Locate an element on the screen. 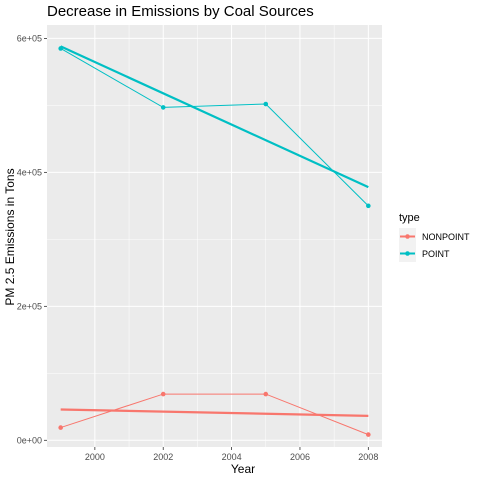  legend: type NONPOINT POINT is located at coordinates (434, 237).